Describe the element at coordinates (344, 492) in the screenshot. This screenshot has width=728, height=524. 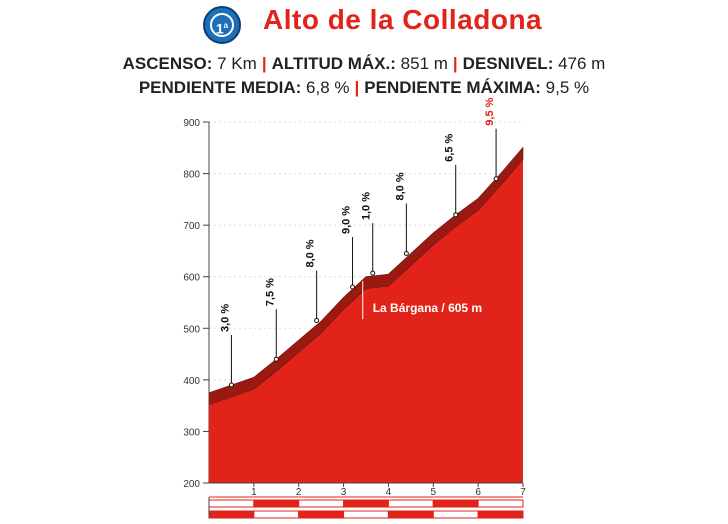
I see `x-tick-label: 3` at that location.